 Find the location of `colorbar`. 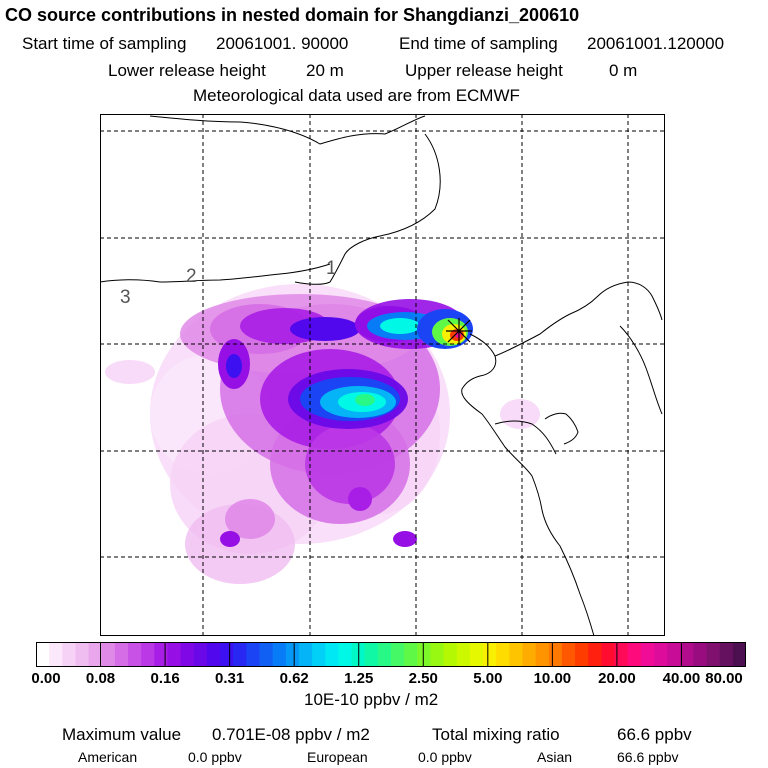

colorbar is located at coordinates (391, 654).